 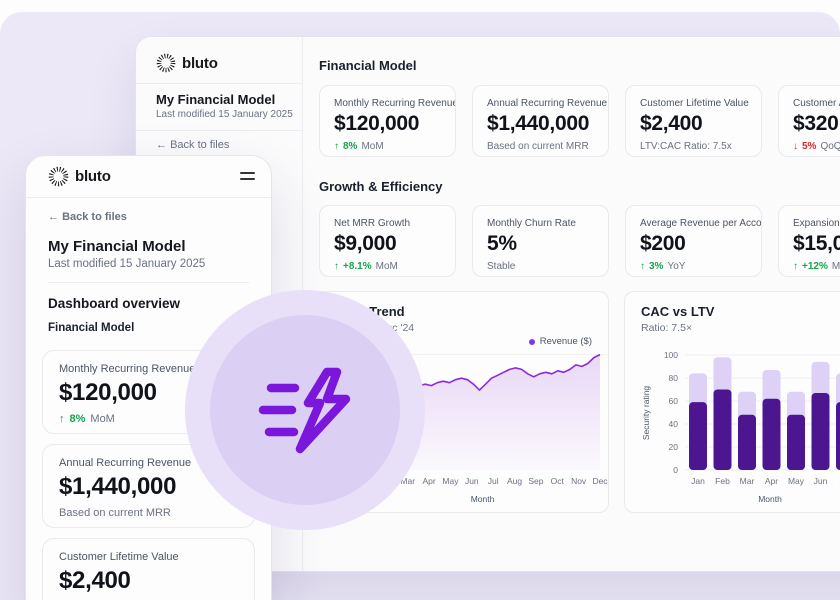 What do you see at coordinates (815, 266) in the screenshot?
I see `delta-value: +12%` at bounding box center [815, 266].